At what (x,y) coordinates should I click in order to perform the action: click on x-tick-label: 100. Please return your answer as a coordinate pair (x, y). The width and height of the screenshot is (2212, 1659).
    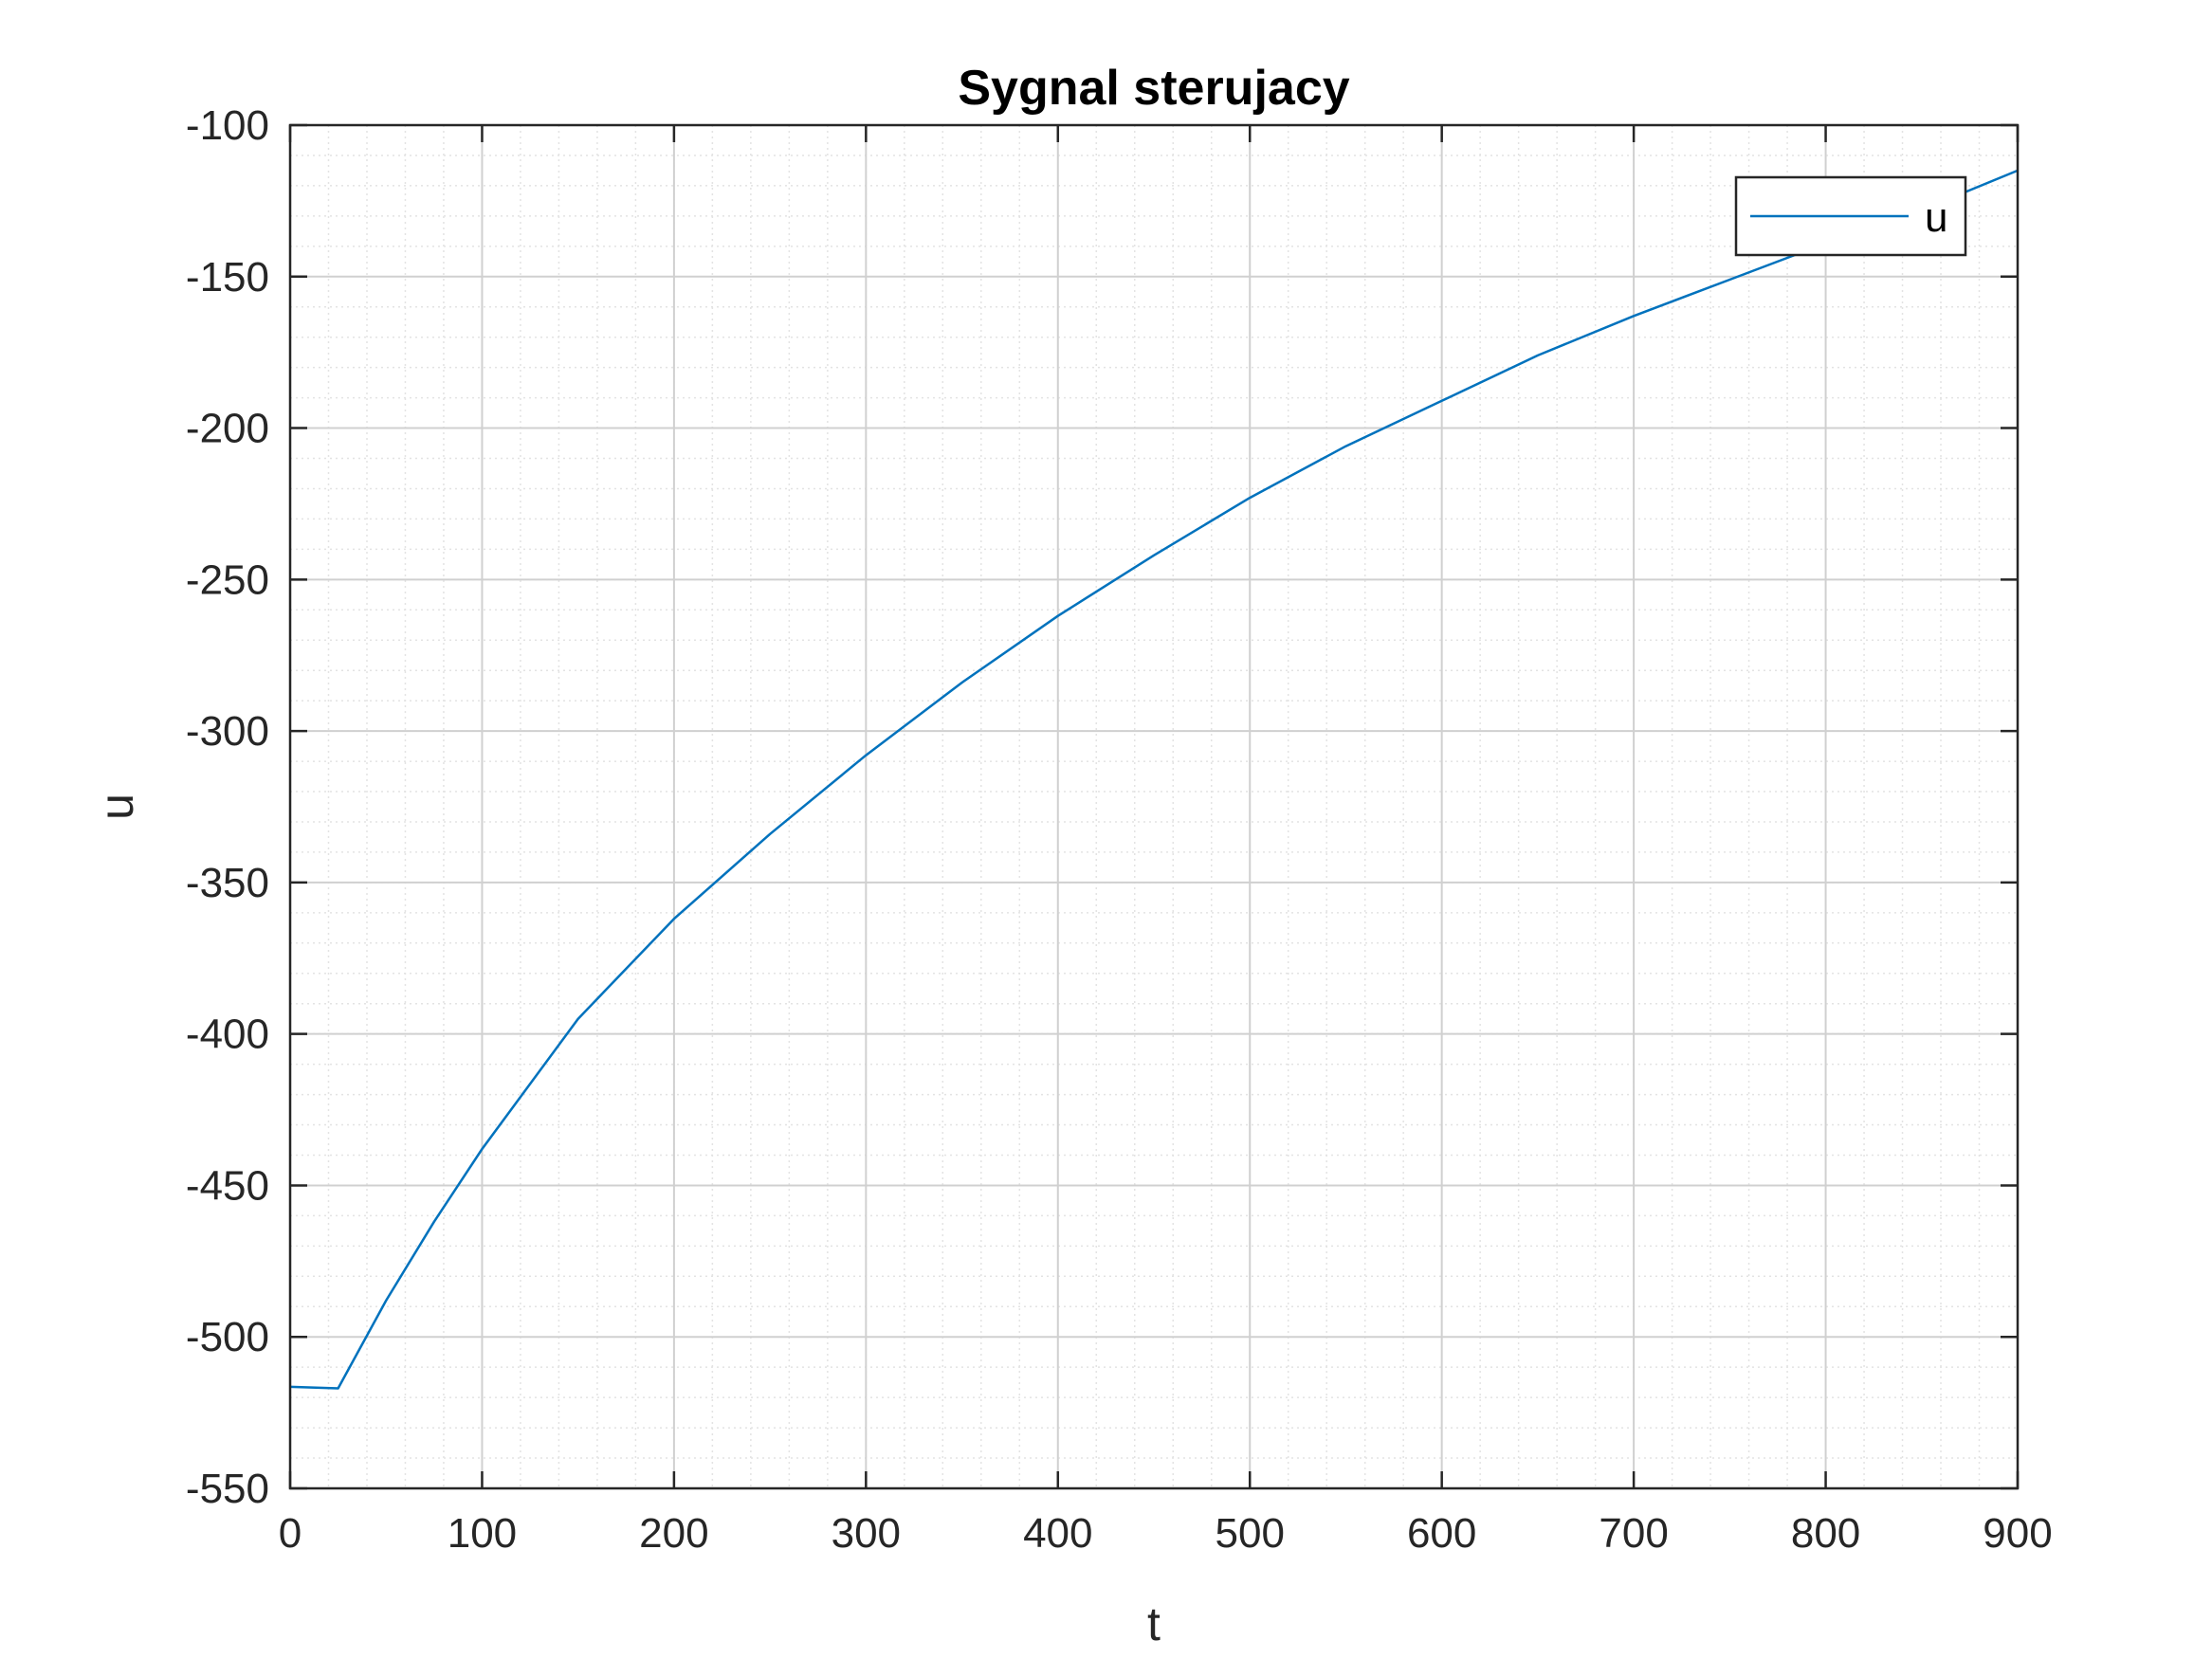
    Looking at the image, I should click on (482, 1533).